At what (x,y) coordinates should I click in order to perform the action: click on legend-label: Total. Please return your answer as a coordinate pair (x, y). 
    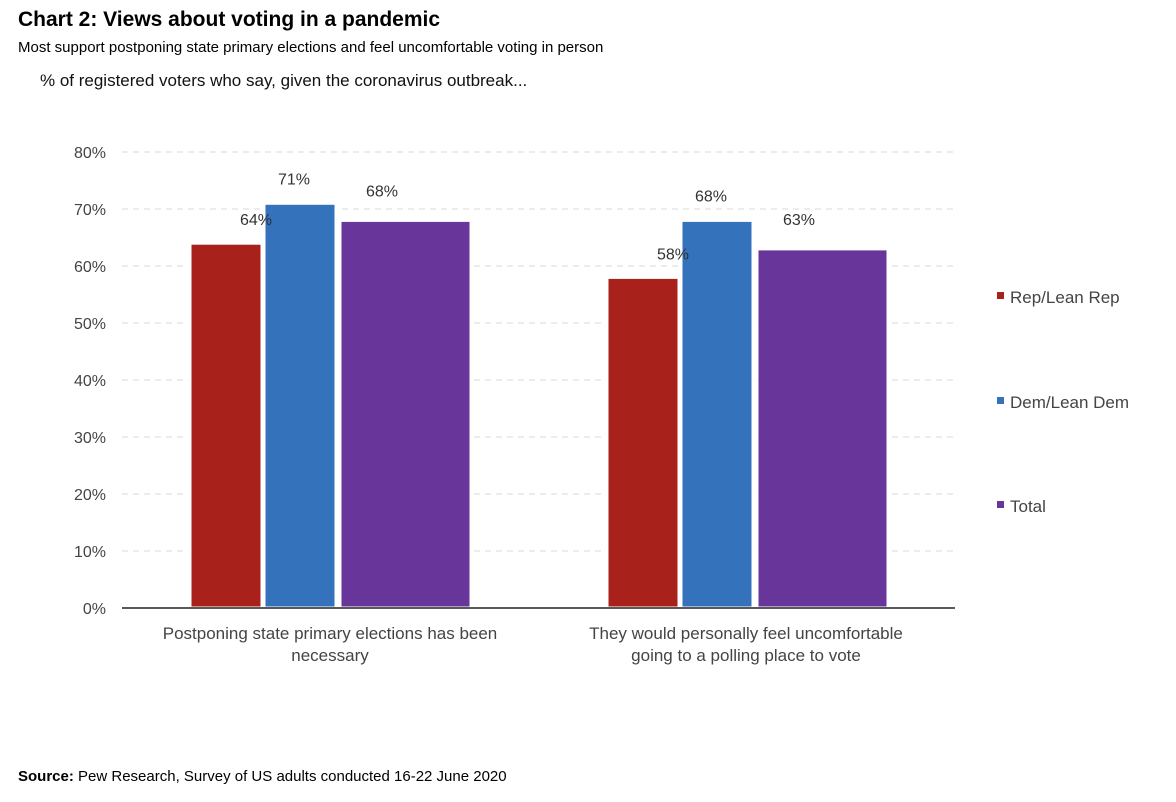
    Looking at the image, I should click on (1028, 506).